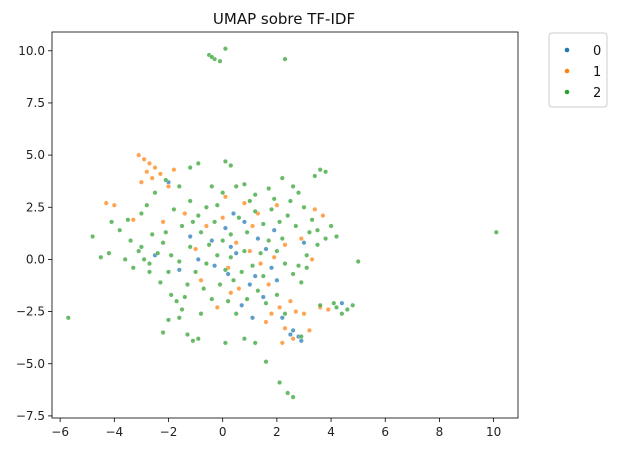 The width and height of the screenshot is (617, 451). I want to click on x-tick-label: 10, so click(493, 432).